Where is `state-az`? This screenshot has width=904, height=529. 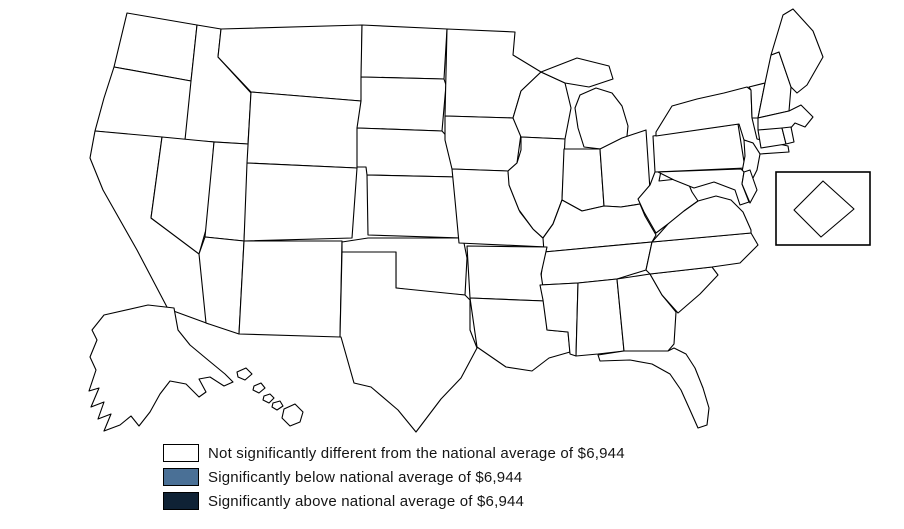 state-az is located at coordinates (221, 285).